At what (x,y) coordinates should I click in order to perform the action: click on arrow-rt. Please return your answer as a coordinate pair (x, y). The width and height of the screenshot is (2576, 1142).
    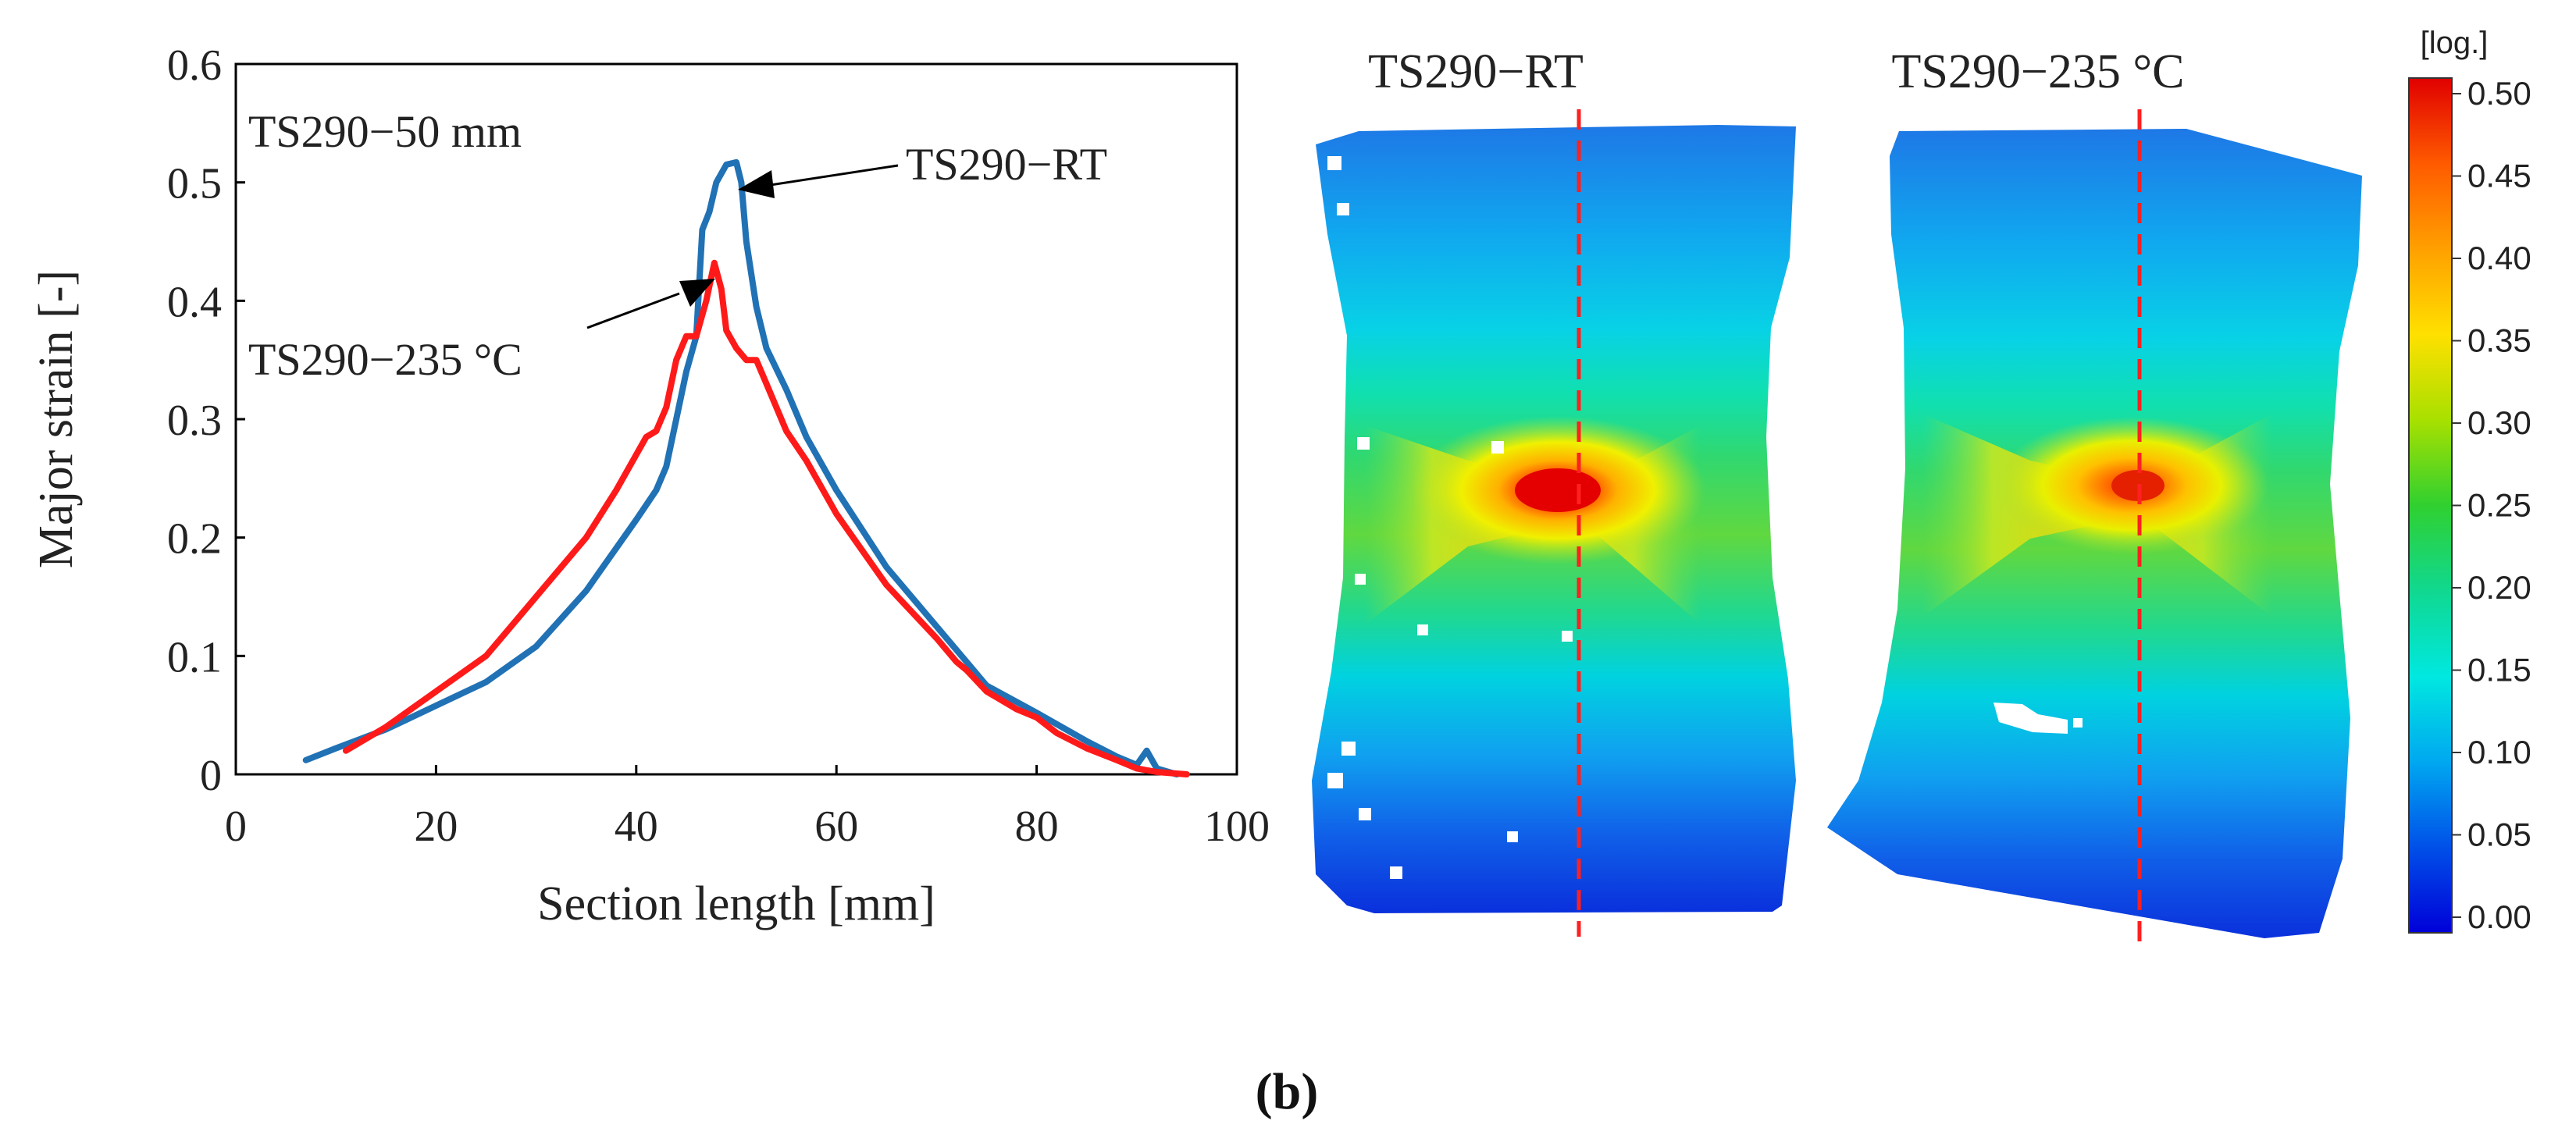
    Looking at the image, I should click on (818, 181).